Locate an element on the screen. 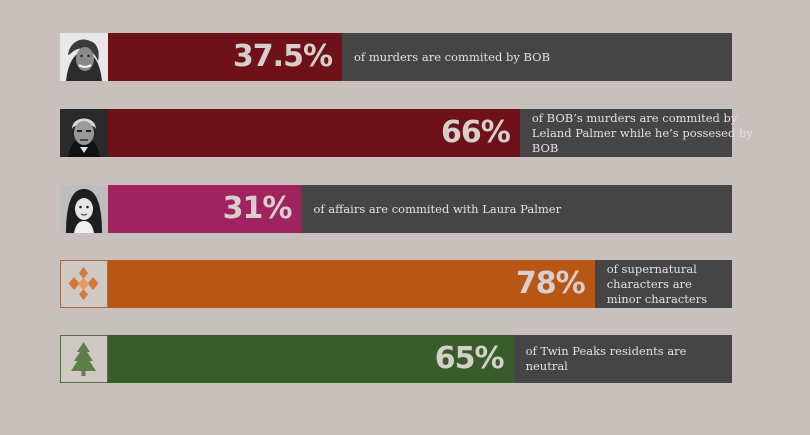  bar-caption: of Twin Peaks residents are neutral is located at coordinates (606, 358).